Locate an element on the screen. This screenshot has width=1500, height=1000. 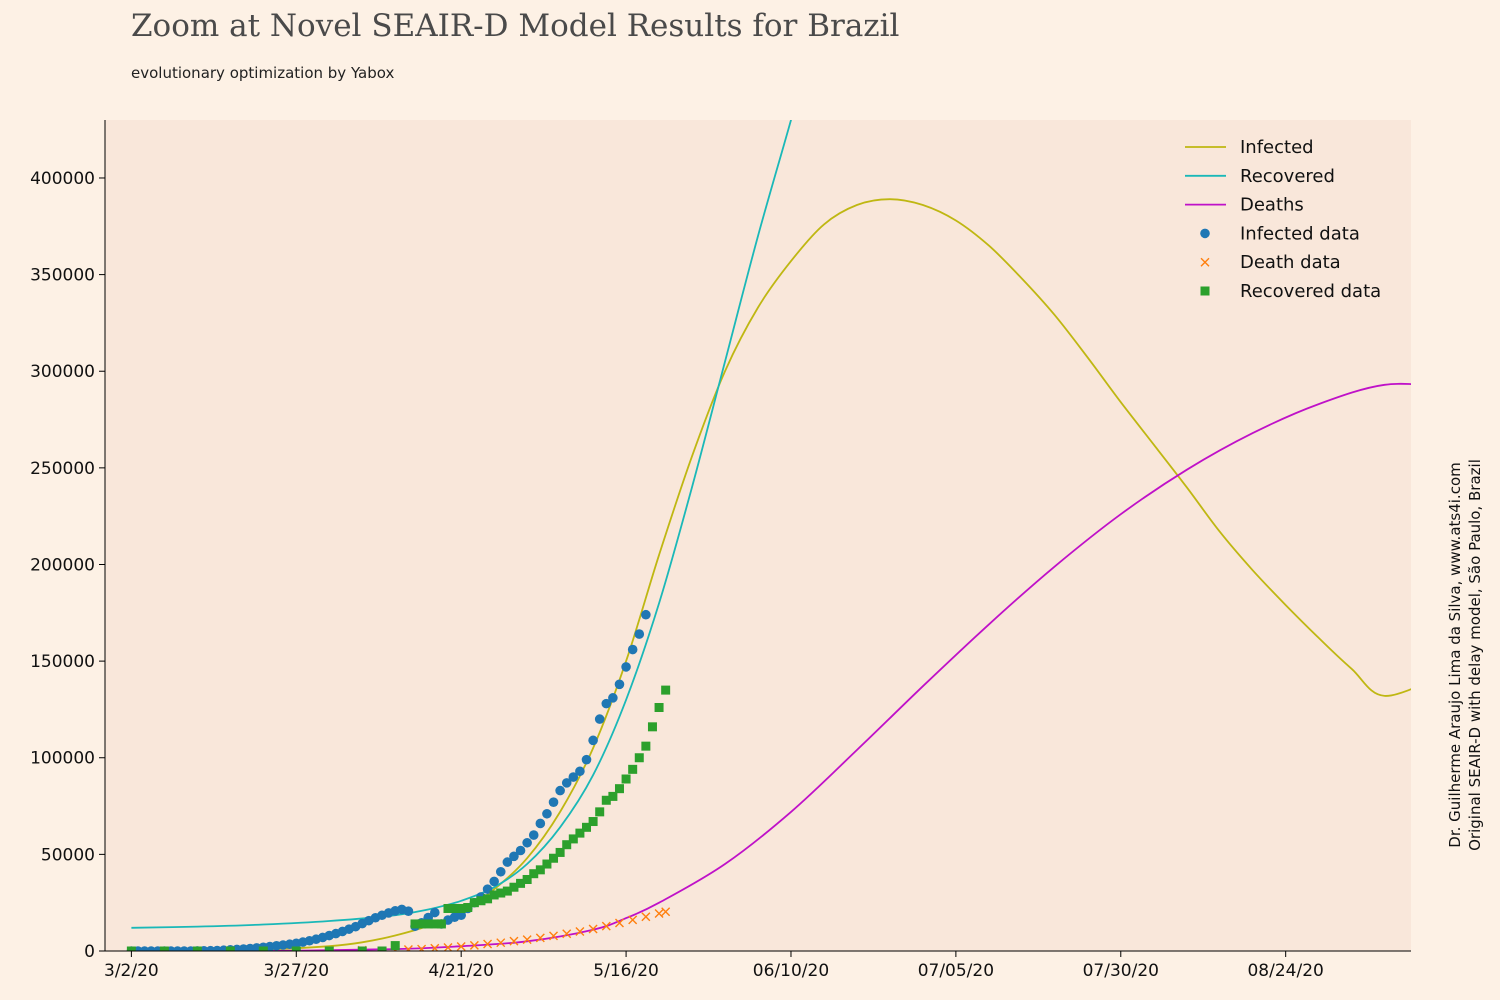
x-tick-label: 06/10/20 is located at coordinates (791, 971).